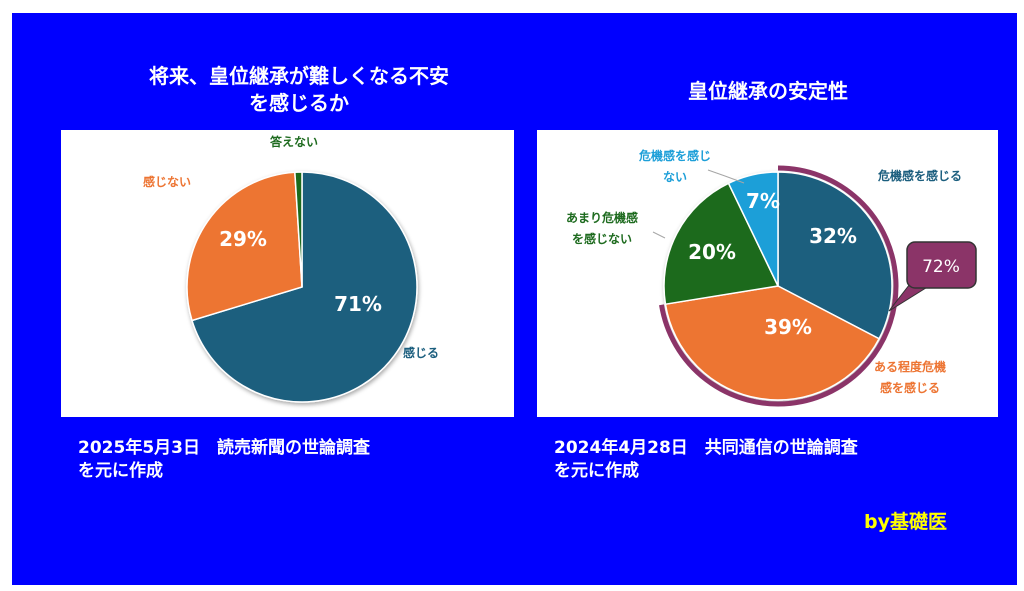  I want to click on right-label-aruteido-line2: 感を感じる, so click(910, 387).